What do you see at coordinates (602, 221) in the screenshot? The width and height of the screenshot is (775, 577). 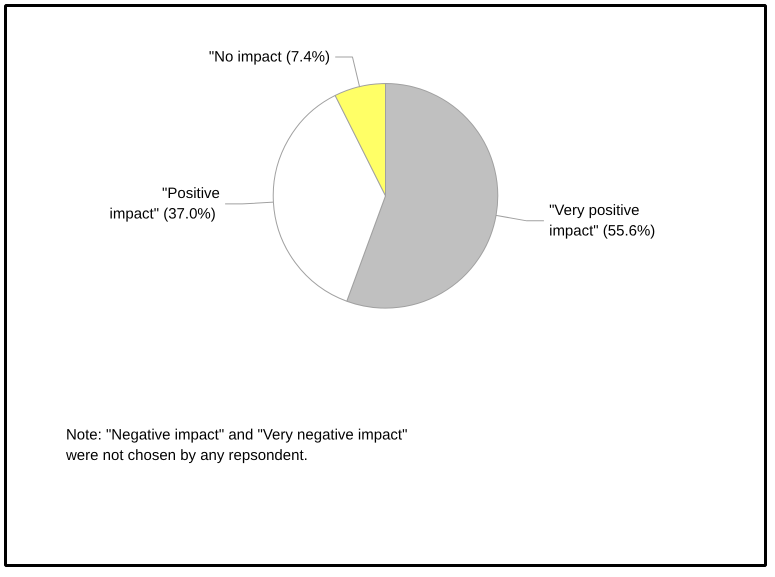 I see `slice-label: "Very positive impact" (55.6%)` at bounding box center [602, 221].